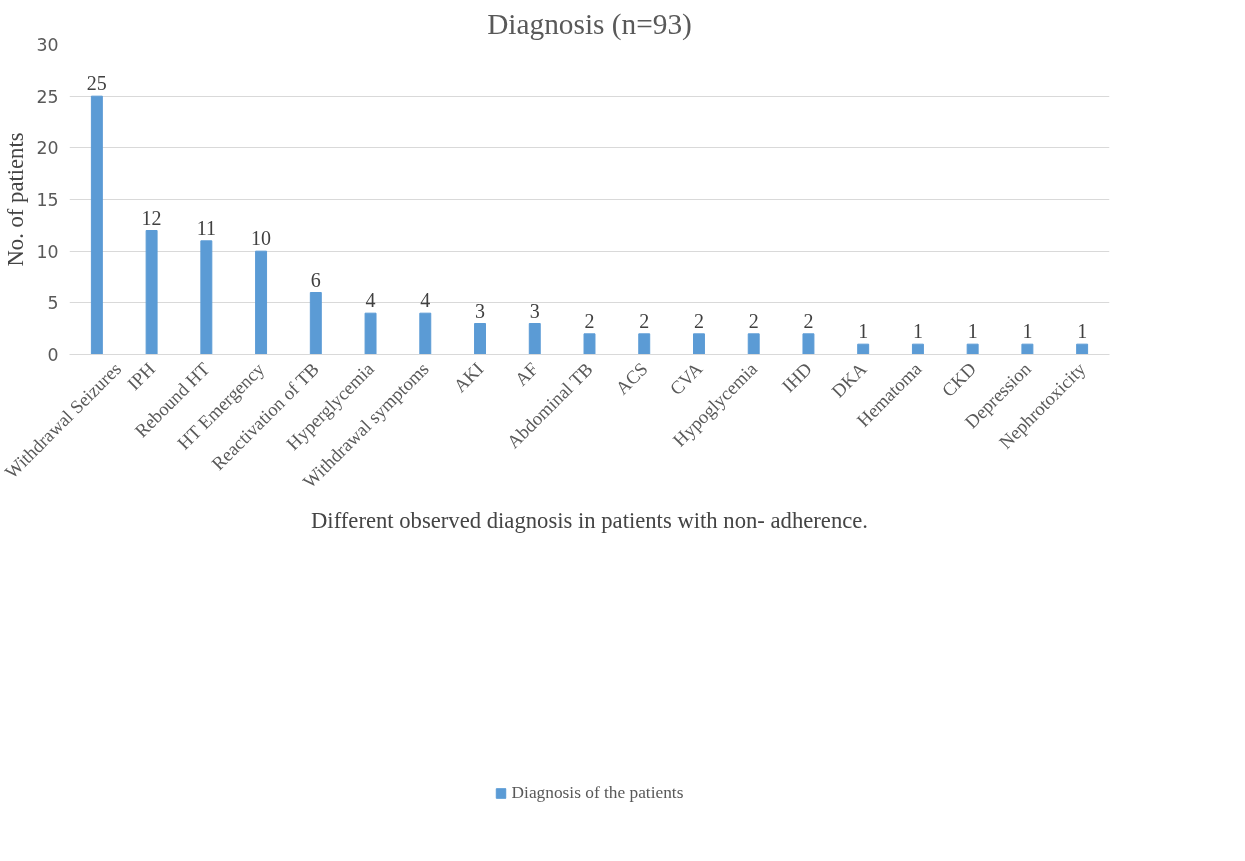 The height and width of the screenshot is (861, 1245). Describe the element at coordinates (47, 148) in the screenshot. I see `y-tick-label: 20` at that location.